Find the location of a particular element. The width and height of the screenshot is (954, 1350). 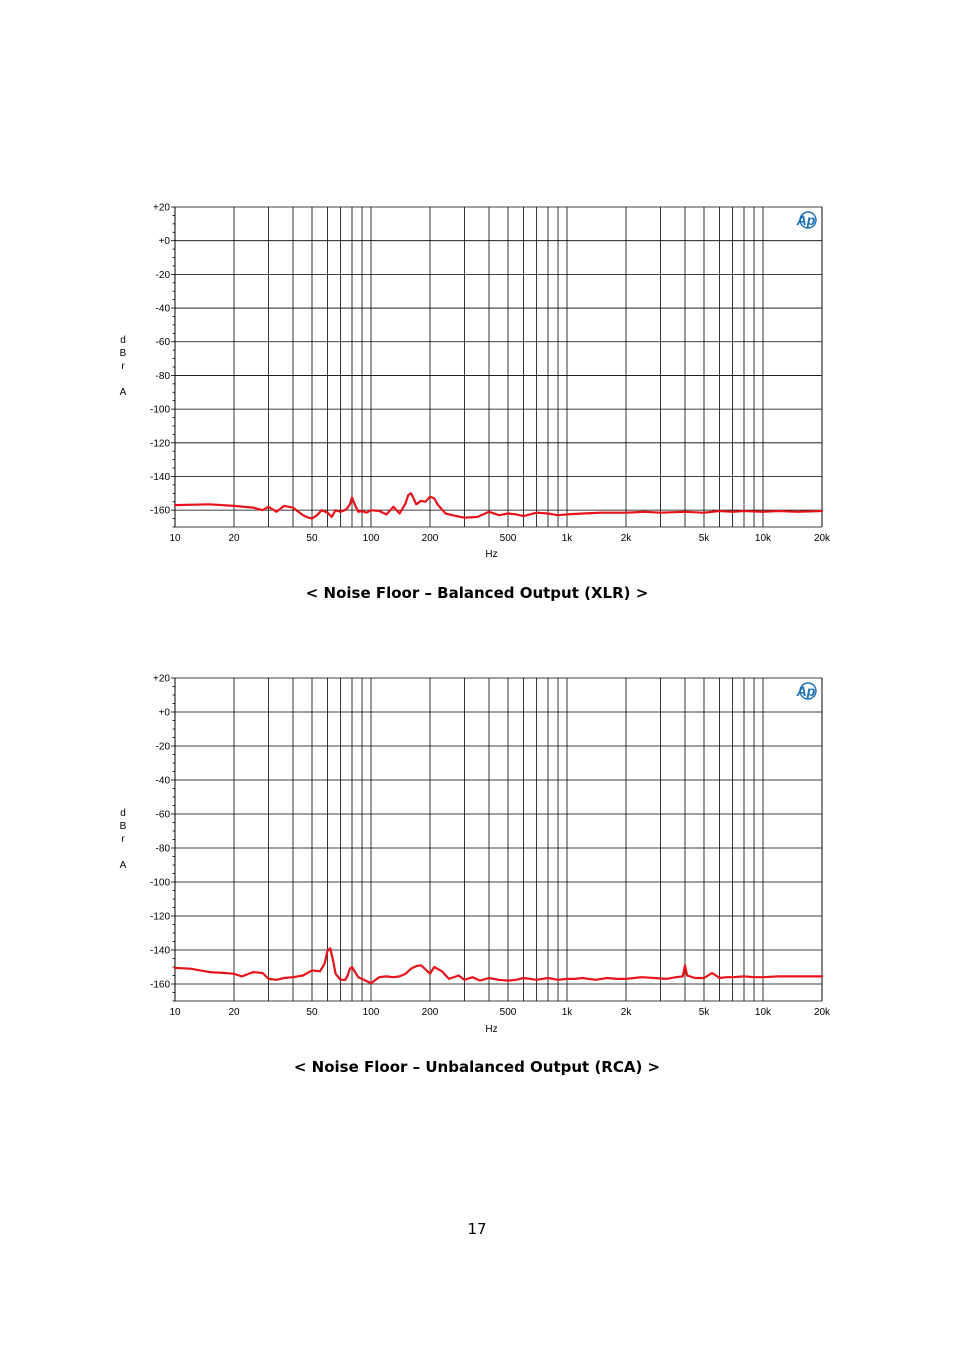

page-number: 17 is located at coordinates (477, 1229).